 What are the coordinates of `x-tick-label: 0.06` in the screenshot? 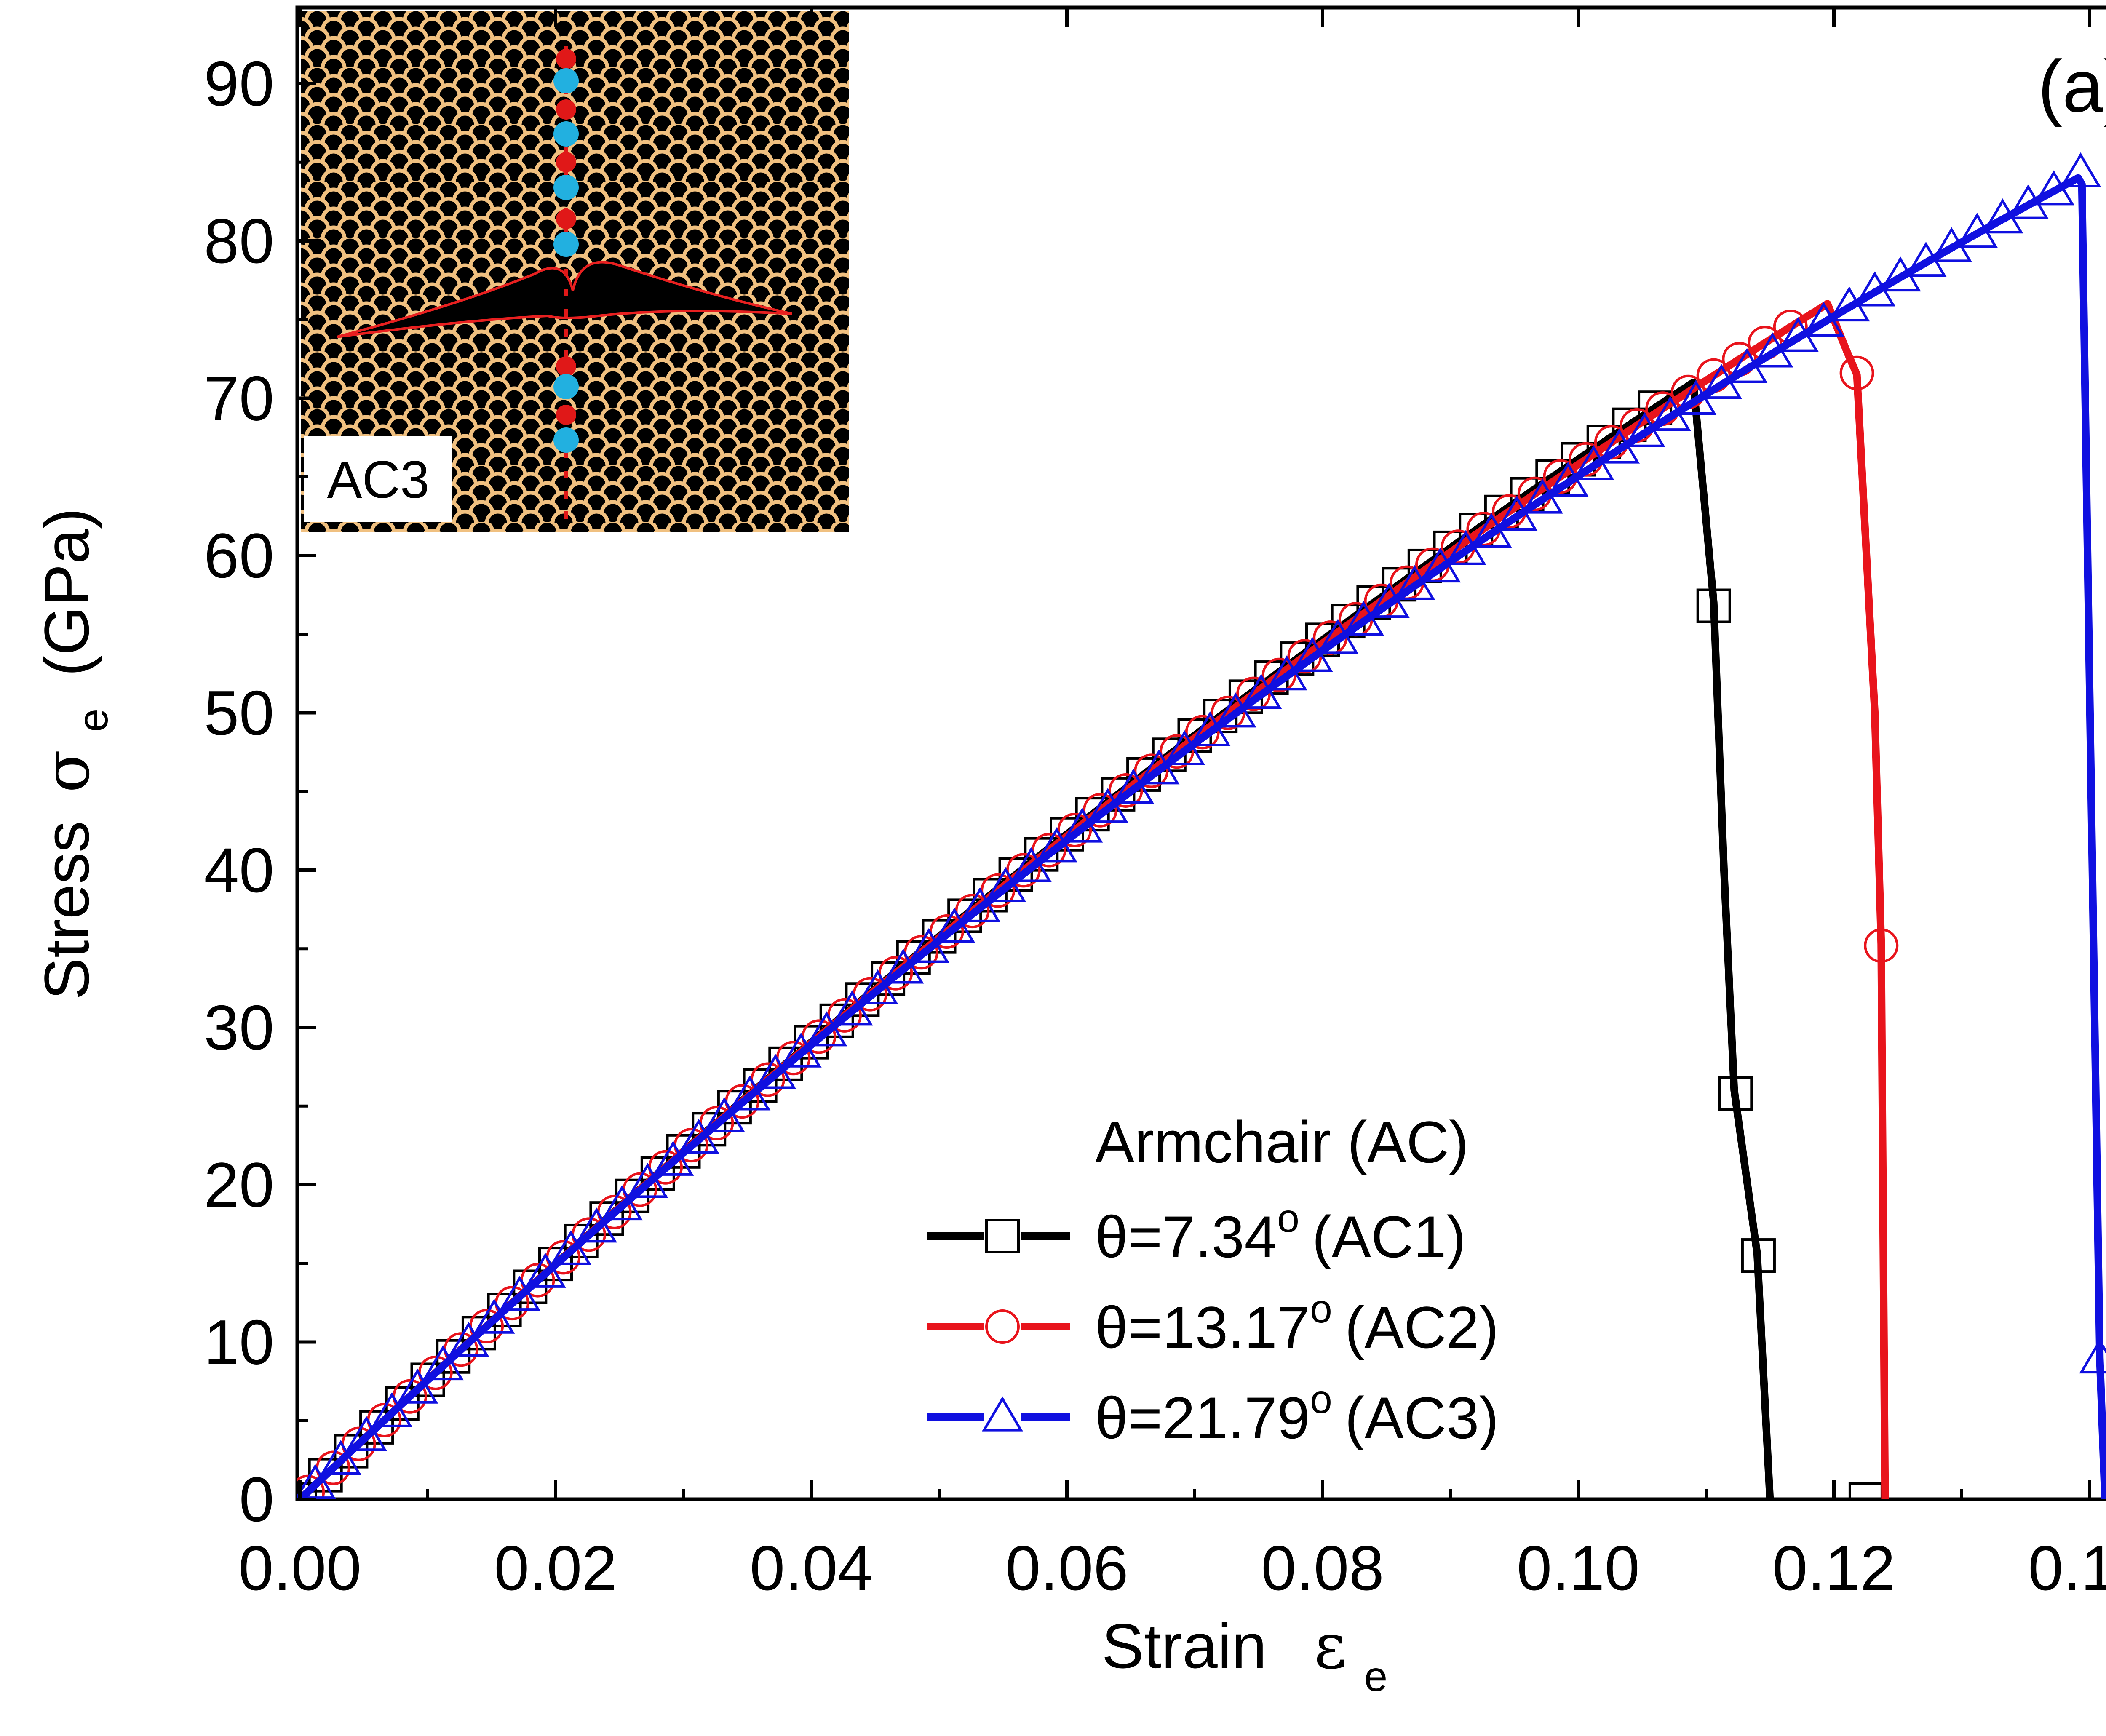 It's located at (1067, 1568).